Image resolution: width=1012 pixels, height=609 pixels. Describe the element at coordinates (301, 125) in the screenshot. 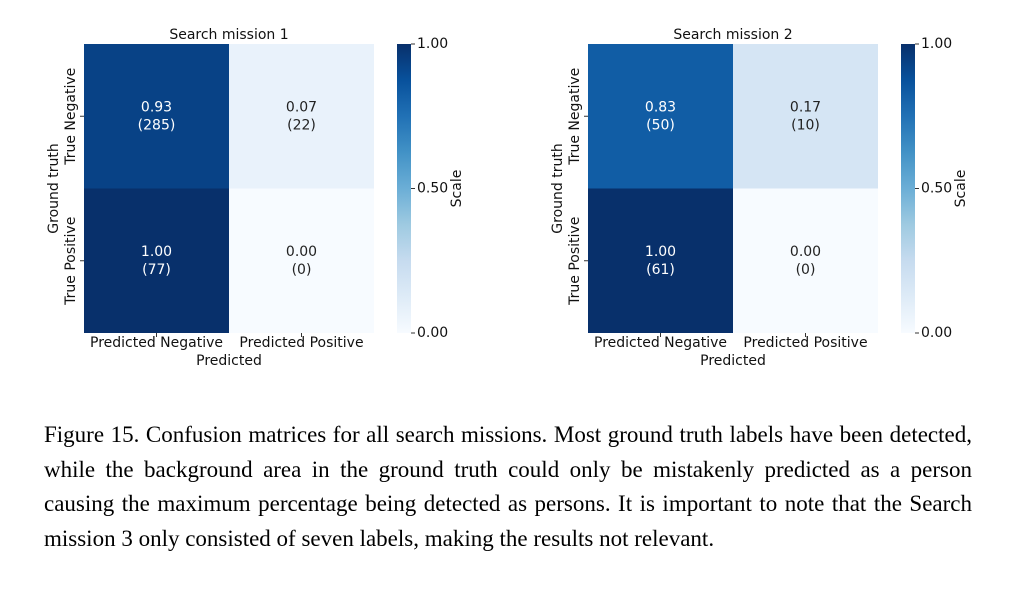

I see `cell-count-label: (22)` at that location.